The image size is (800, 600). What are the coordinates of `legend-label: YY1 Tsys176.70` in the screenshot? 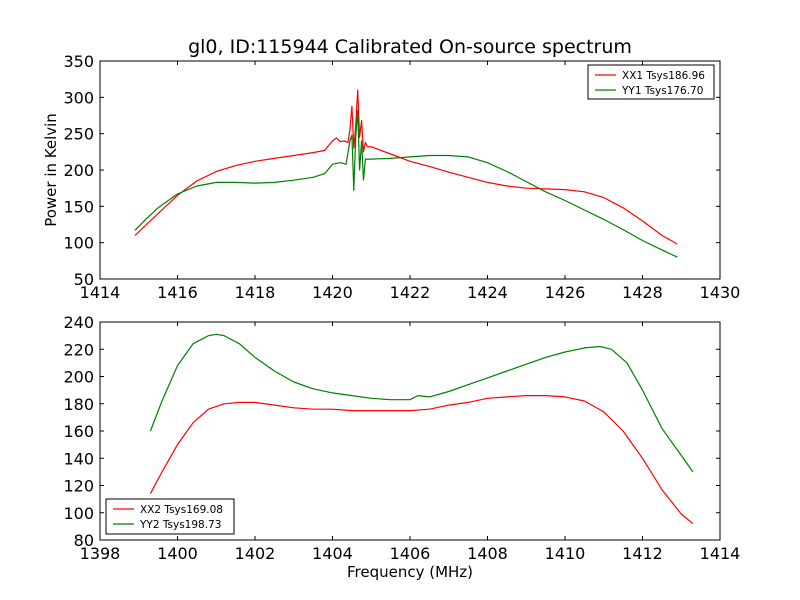 It's located at (662, 91).